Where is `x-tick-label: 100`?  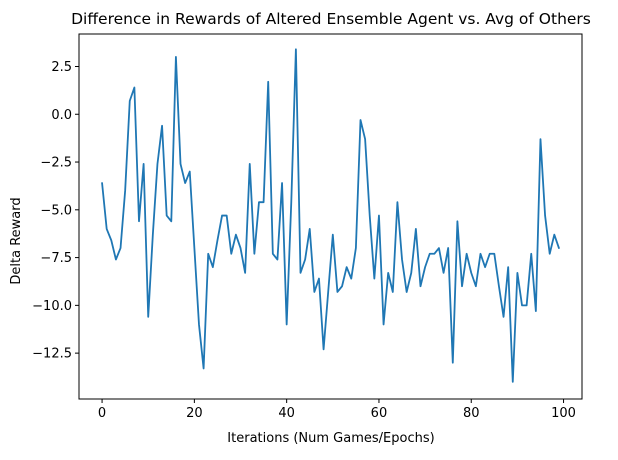
x-tick-label: 100 is located at coordinates (563, 413).